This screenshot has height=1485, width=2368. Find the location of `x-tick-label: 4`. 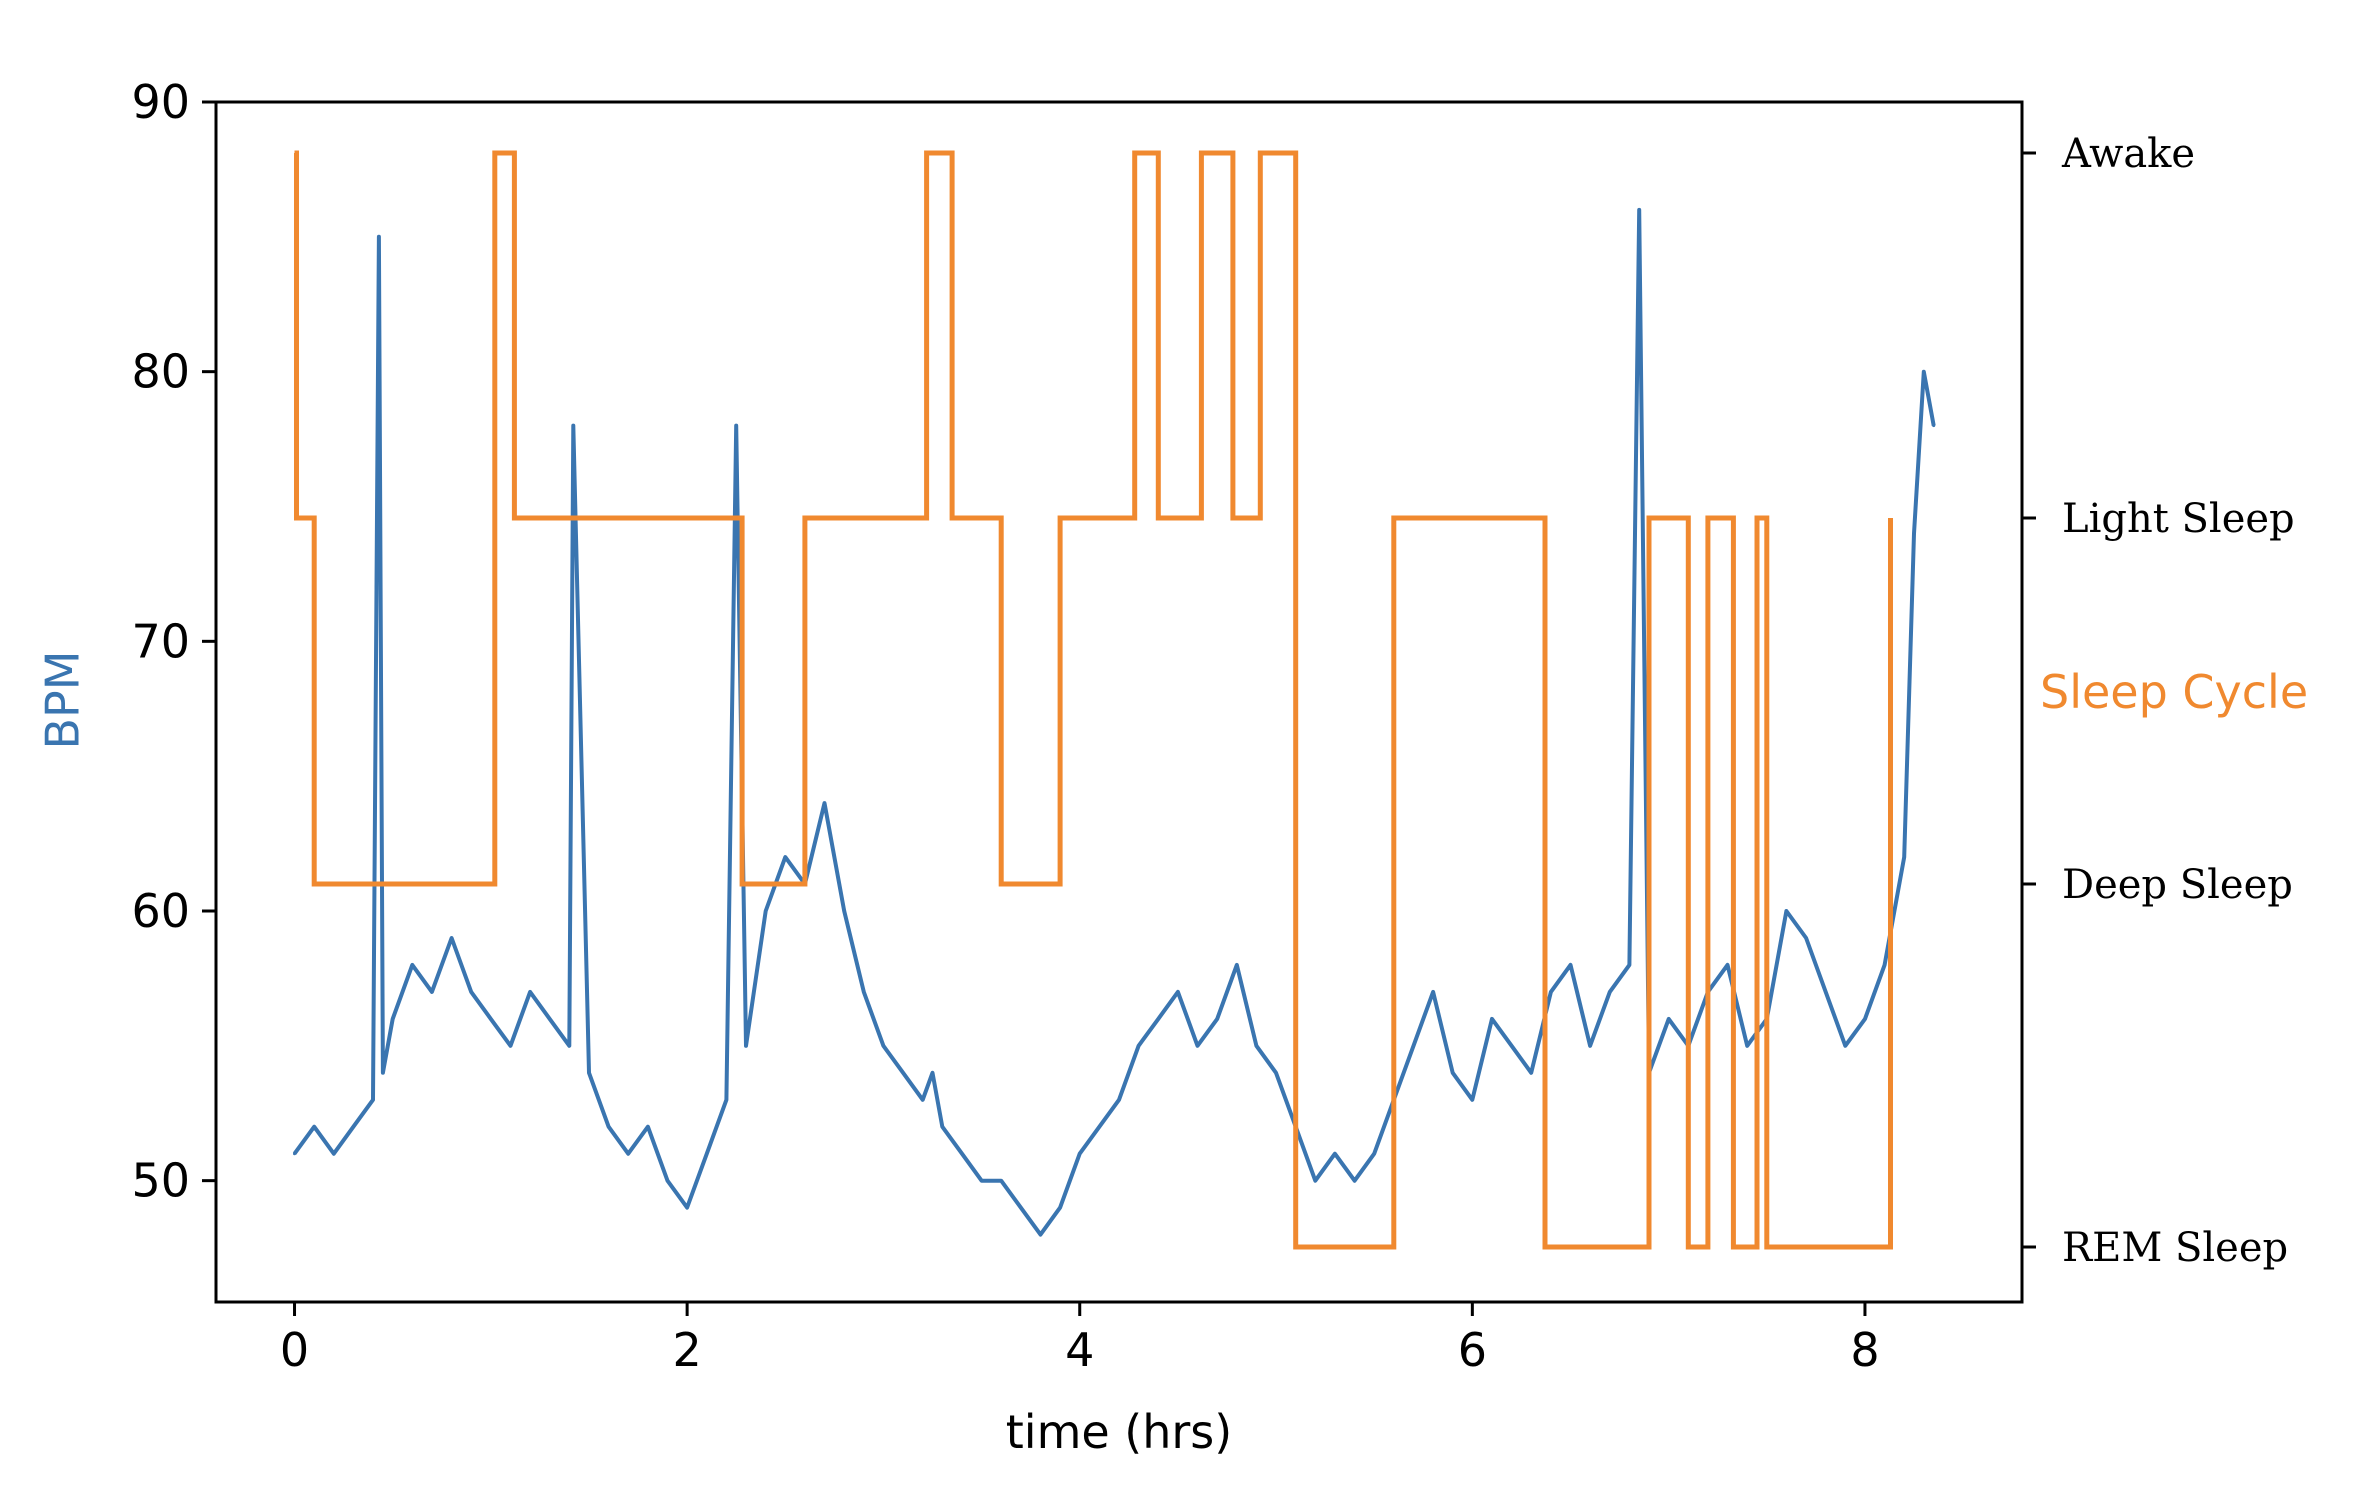

x-tick-label: 4 is located at coordinates (1079, 1350).